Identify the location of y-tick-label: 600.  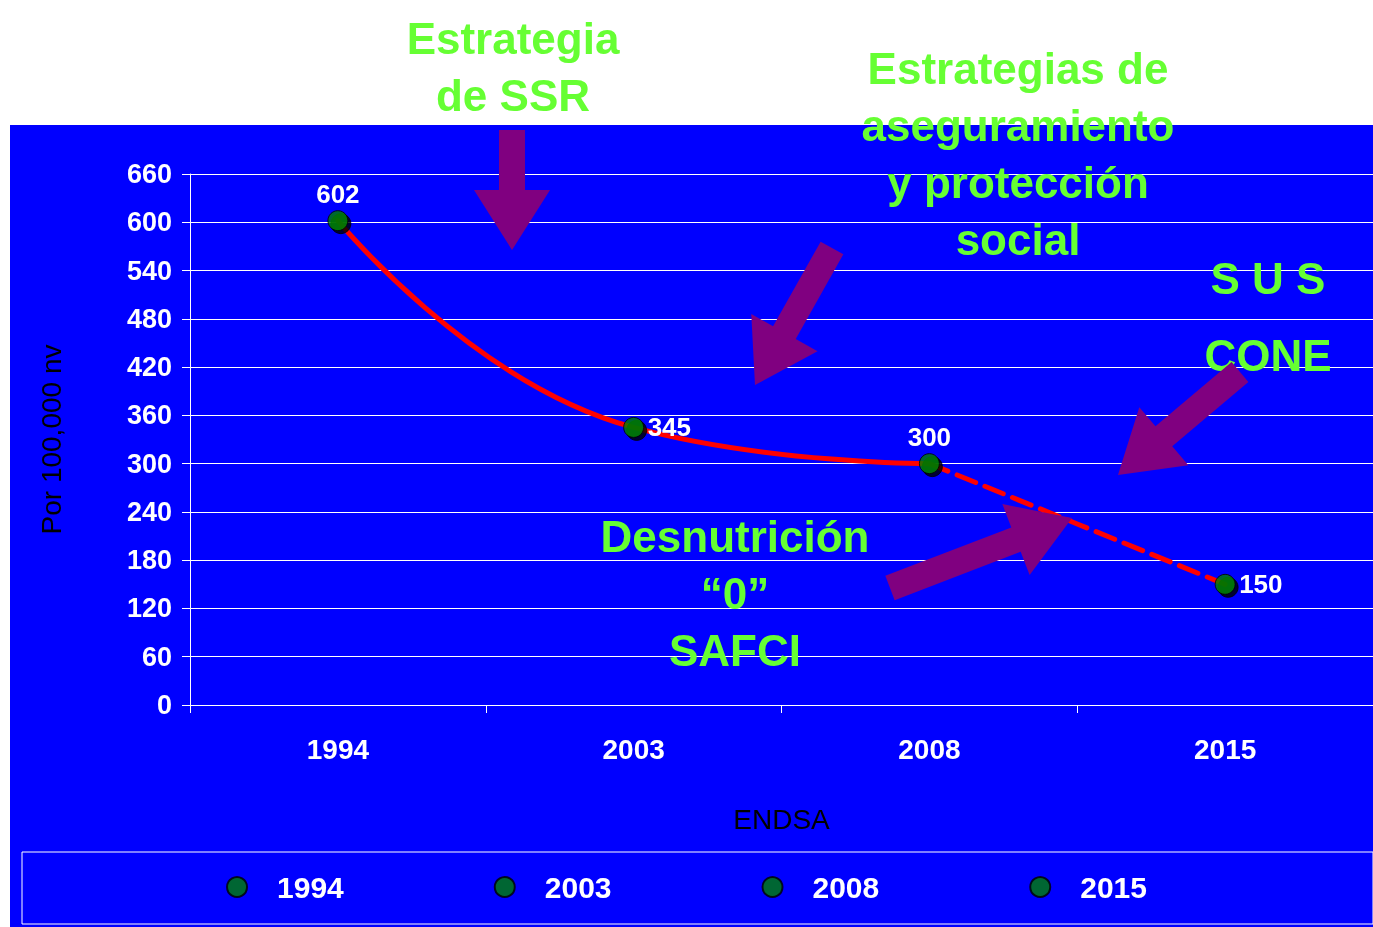
(149, 222).